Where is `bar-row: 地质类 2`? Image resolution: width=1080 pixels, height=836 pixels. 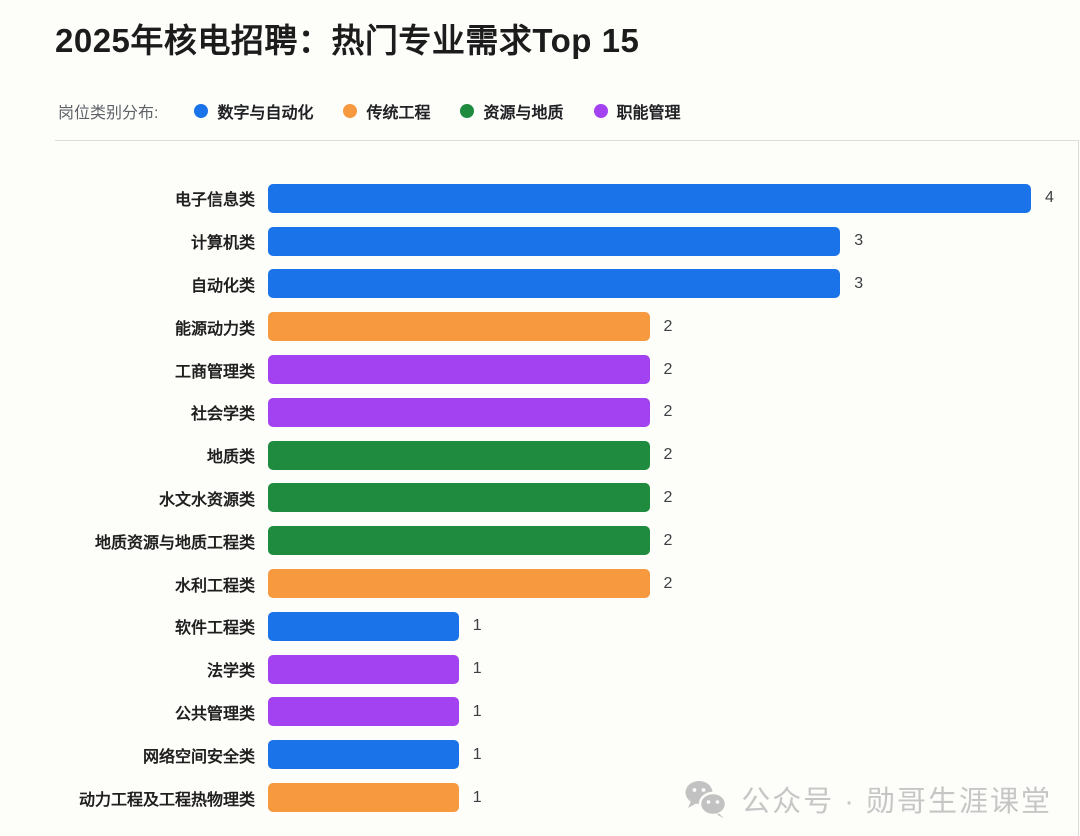
bar-row: 地质类 2 is located at coordinates (566, 455).